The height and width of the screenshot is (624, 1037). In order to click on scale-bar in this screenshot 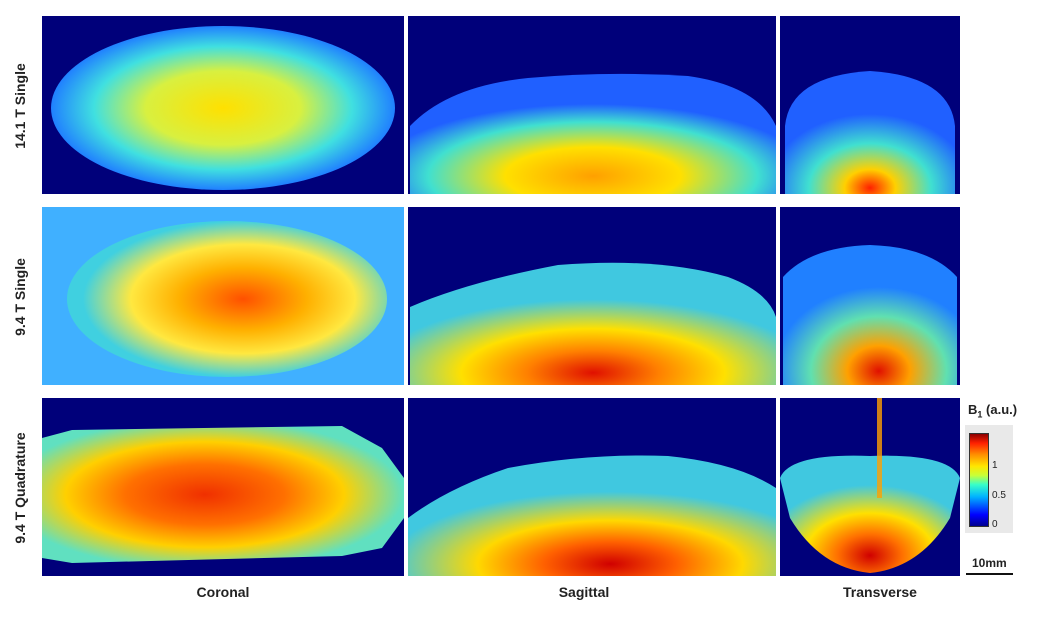, I will do `click(989, 574)`.